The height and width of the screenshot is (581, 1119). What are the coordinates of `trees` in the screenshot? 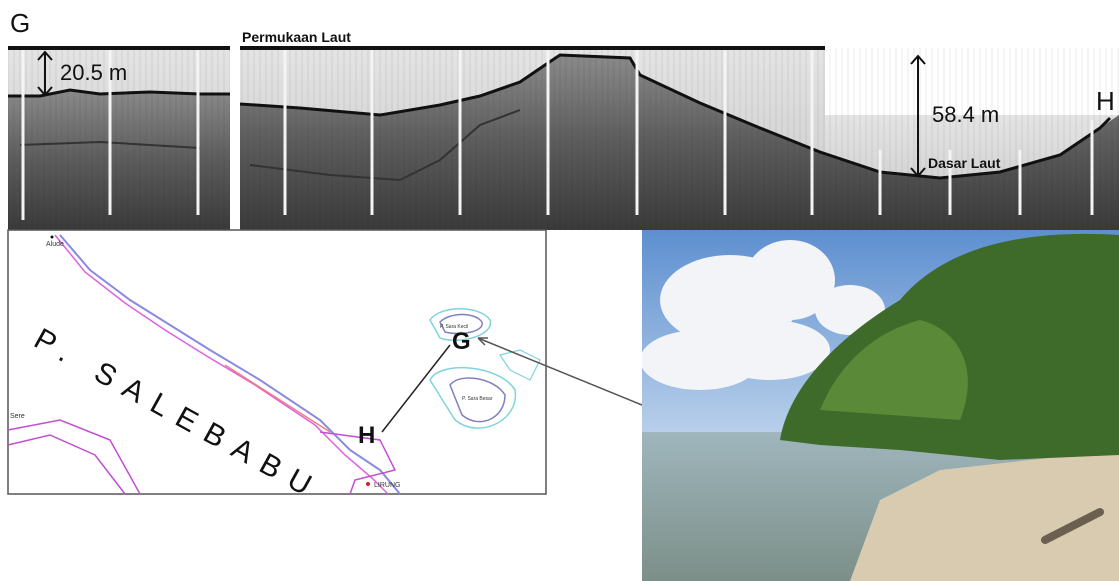 It's located at (894, 370).